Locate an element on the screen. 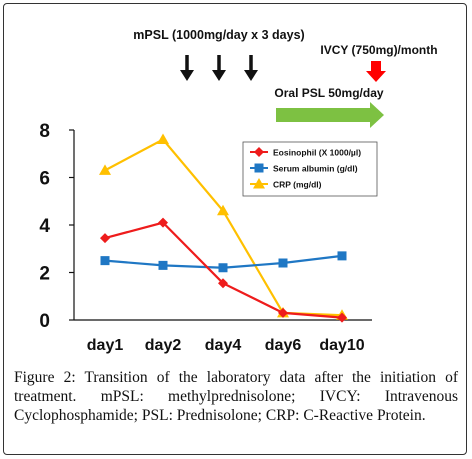 This screenshot has height=459, width=472. mpsl-arrow-1-icon is located at coordinates (187, 68).